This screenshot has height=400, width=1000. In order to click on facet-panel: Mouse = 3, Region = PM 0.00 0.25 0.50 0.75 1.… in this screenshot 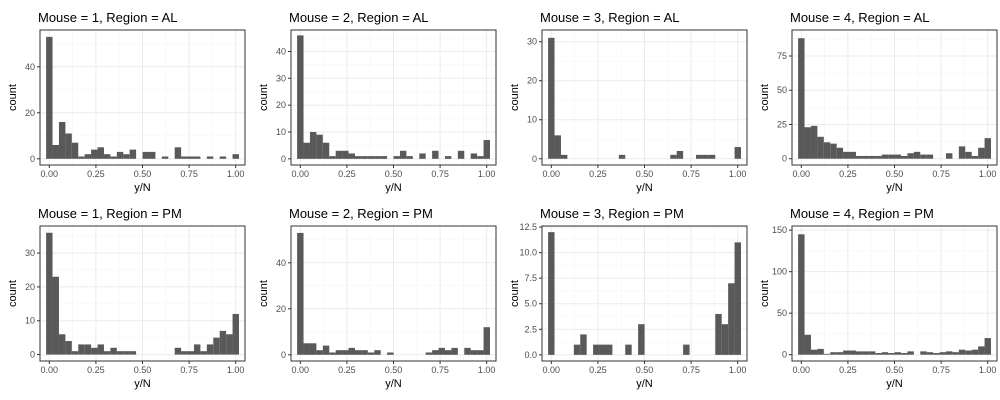, I will do `click(628, 298)`.